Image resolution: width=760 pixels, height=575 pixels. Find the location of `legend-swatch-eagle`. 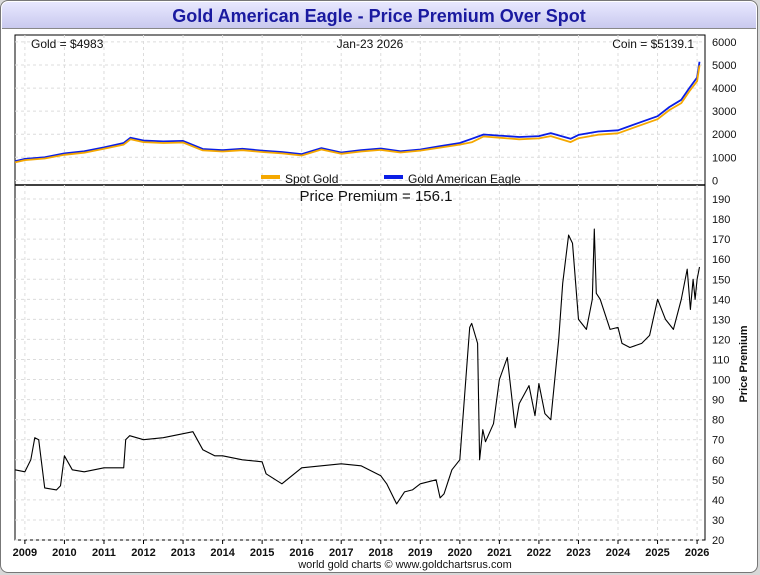

legend-swatch-eagle is located at coordinates (393, 177).